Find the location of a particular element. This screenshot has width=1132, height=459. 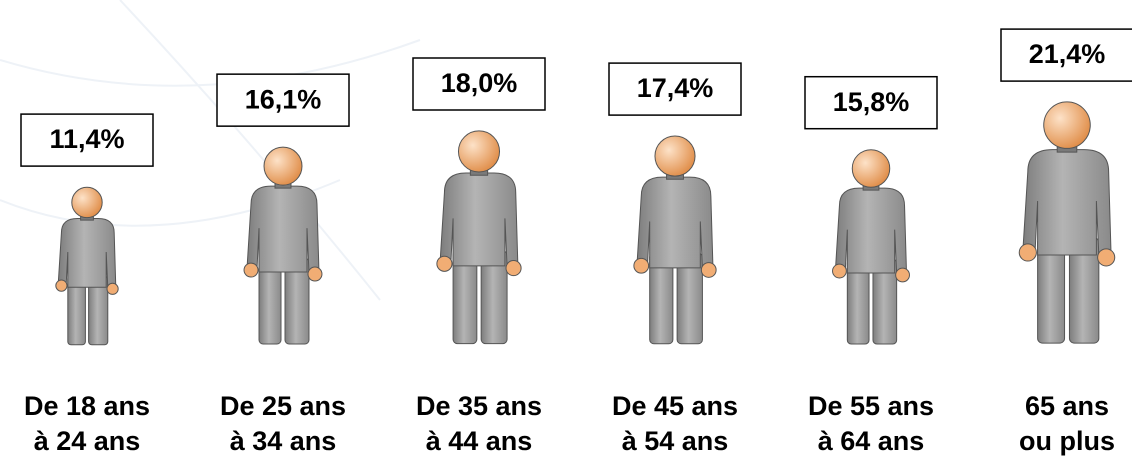

value-label: 15,8% is located at coordinates (871, 102).